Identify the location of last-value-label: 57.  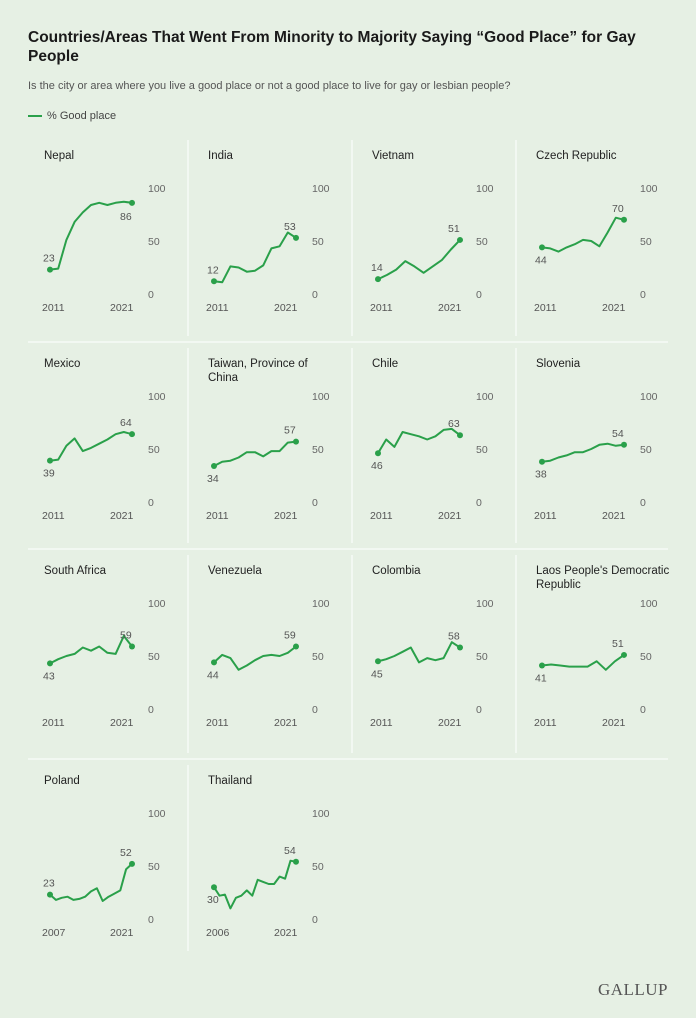
(290, 431).